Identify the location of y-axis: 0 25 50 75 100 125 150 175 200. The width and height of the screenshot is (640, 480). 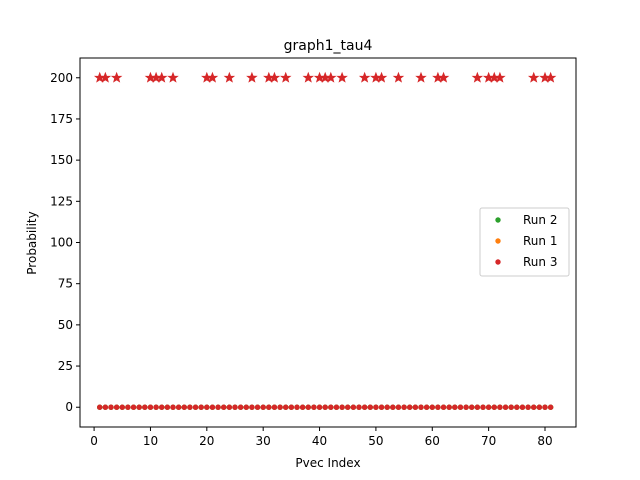
(65, 242).